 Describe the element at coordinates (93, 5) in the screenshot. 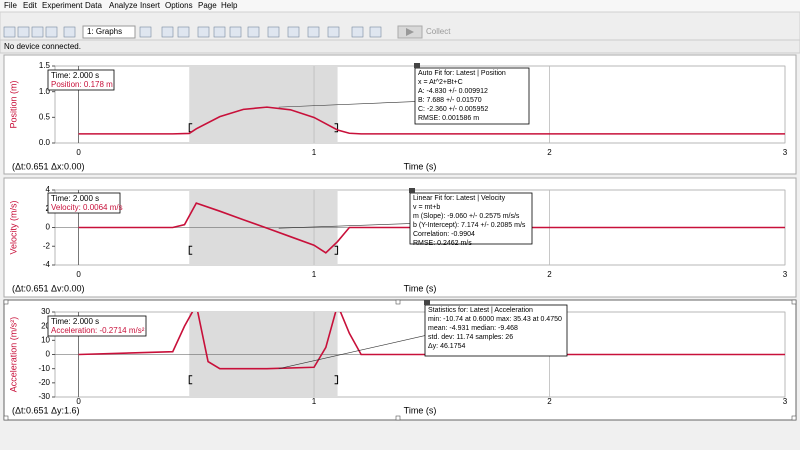

I see `menu-item: Data` at that location.